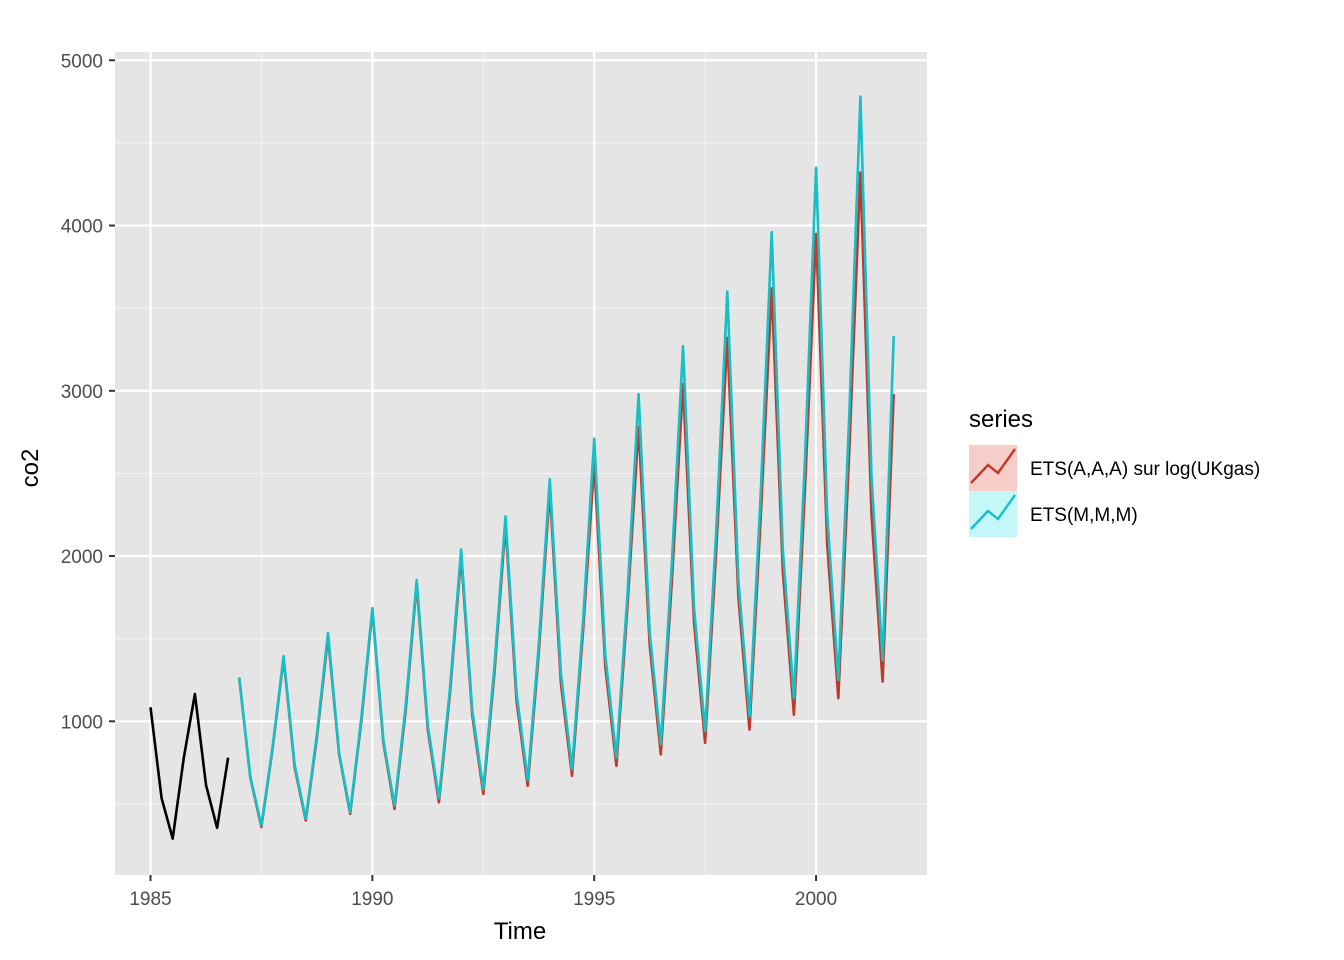  I want to click on legend-title: series, so click(1001, 419).